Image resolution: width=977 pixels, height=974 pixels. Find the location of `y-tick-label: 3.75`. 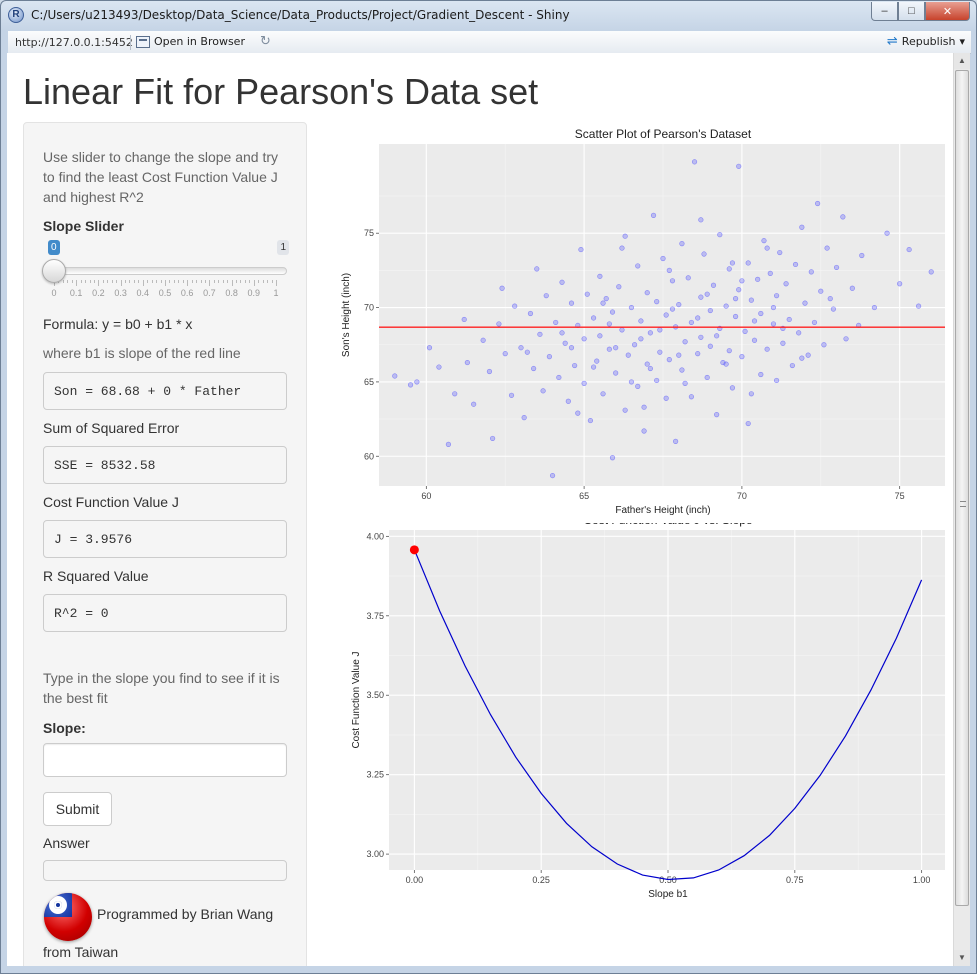

y-tick-label: 3.75 is located at coordinates (375, 616).